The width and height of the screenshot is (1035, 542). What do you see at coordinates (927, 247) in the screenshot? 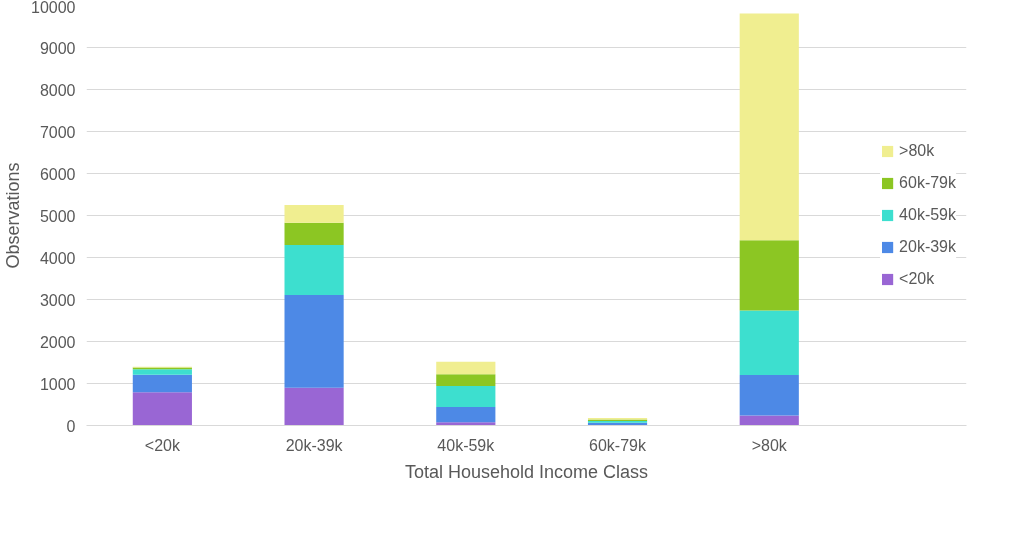
I see `legend-label: 20k-39k` at bounding box center [927, 247].